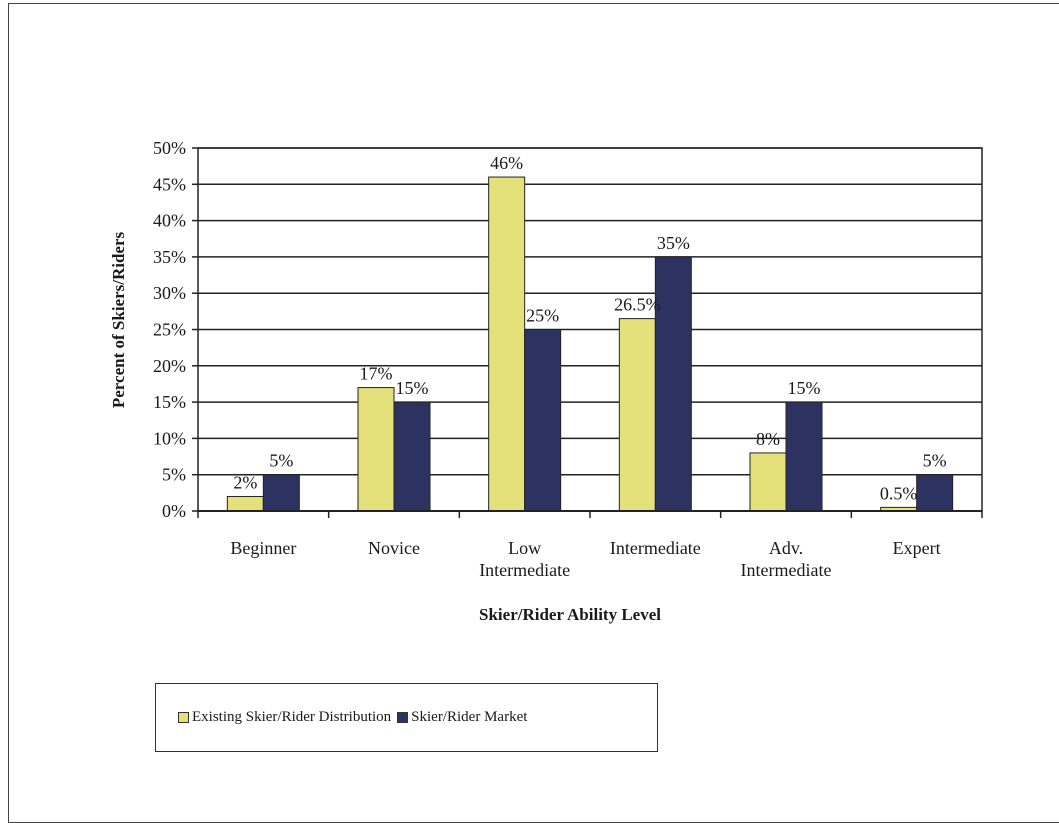 The width and height of the screenshot is (1059, 823). Describe the element at coordinates (637, 305) in the screenshot. I see `data-label-existing: 26.5%` at that location.